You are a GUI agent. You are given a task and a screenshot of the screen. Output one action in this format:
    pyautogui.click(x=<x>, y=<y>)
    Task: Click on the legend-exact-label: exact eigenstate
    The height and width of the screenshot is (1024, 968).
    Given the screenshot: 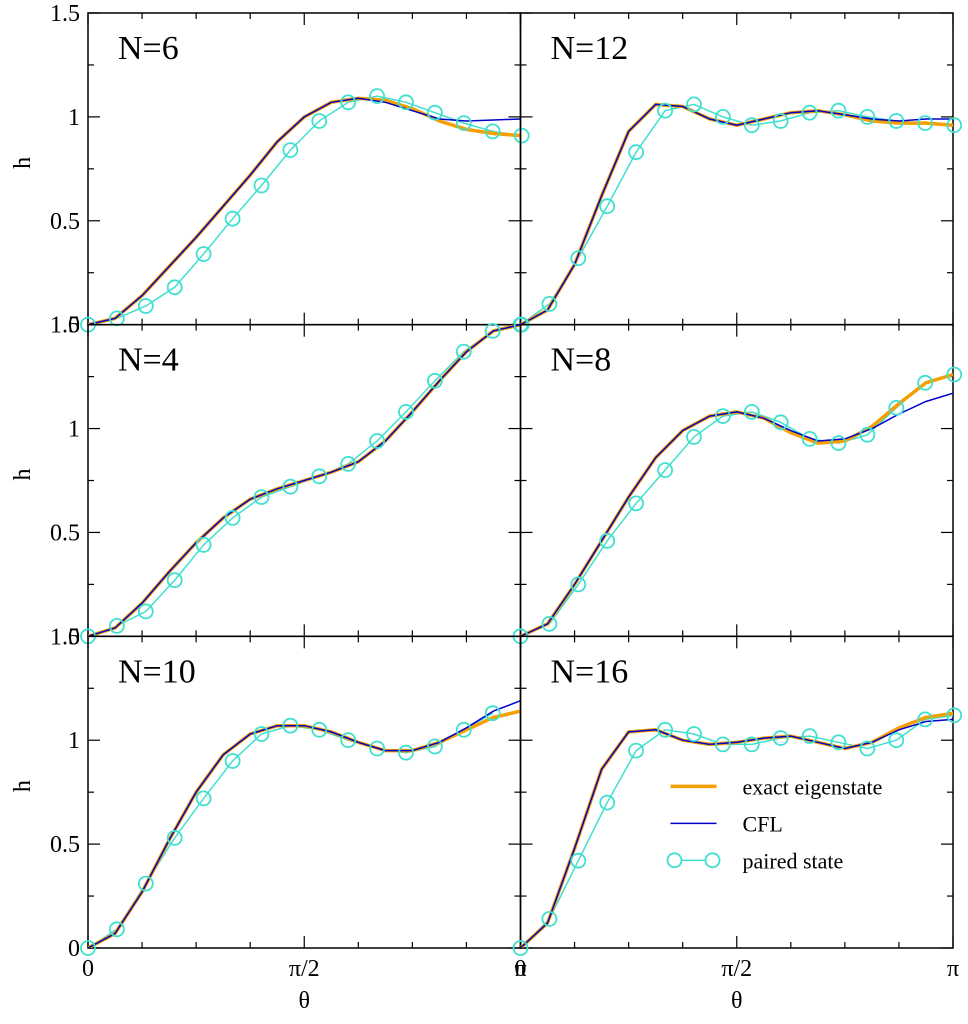 What is the action you would take?
    pyautogui.click(x=813, y=786)
    